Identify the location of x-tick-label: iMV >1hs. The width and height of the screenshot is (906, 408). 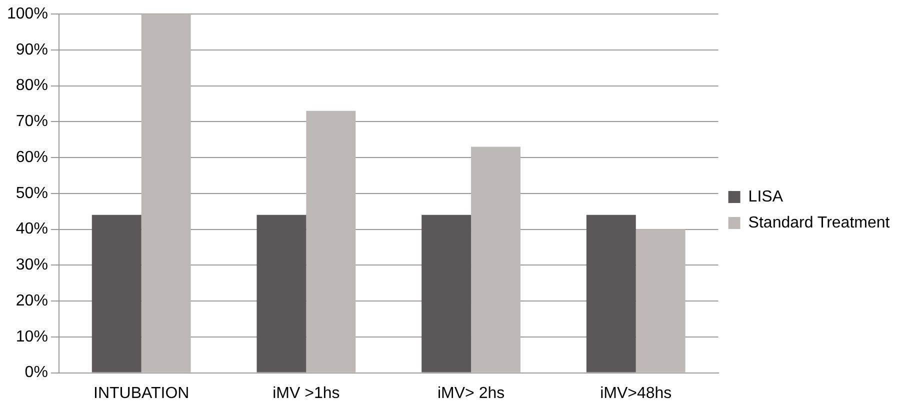
(306, 393).